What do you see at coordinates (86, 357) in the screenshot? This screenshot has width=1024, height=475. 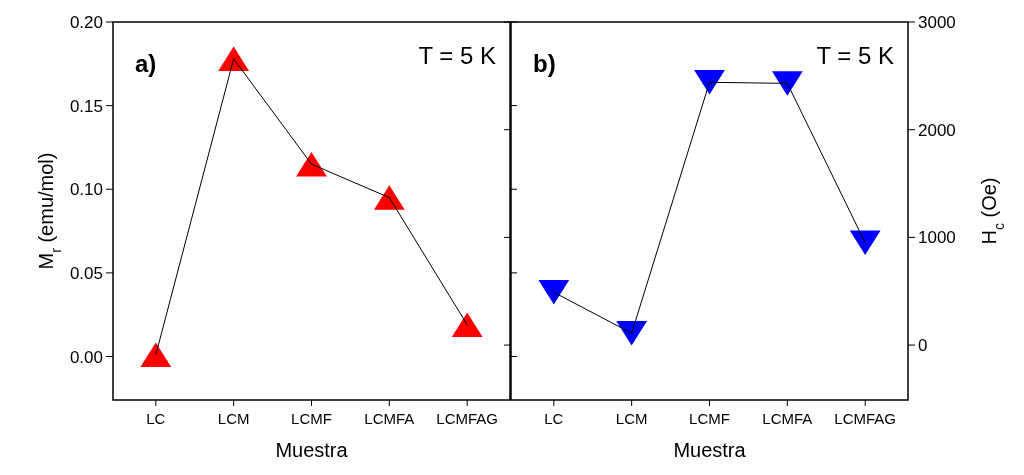 I see `y-tick-label: 0.00` at bounding box center [86, 357].